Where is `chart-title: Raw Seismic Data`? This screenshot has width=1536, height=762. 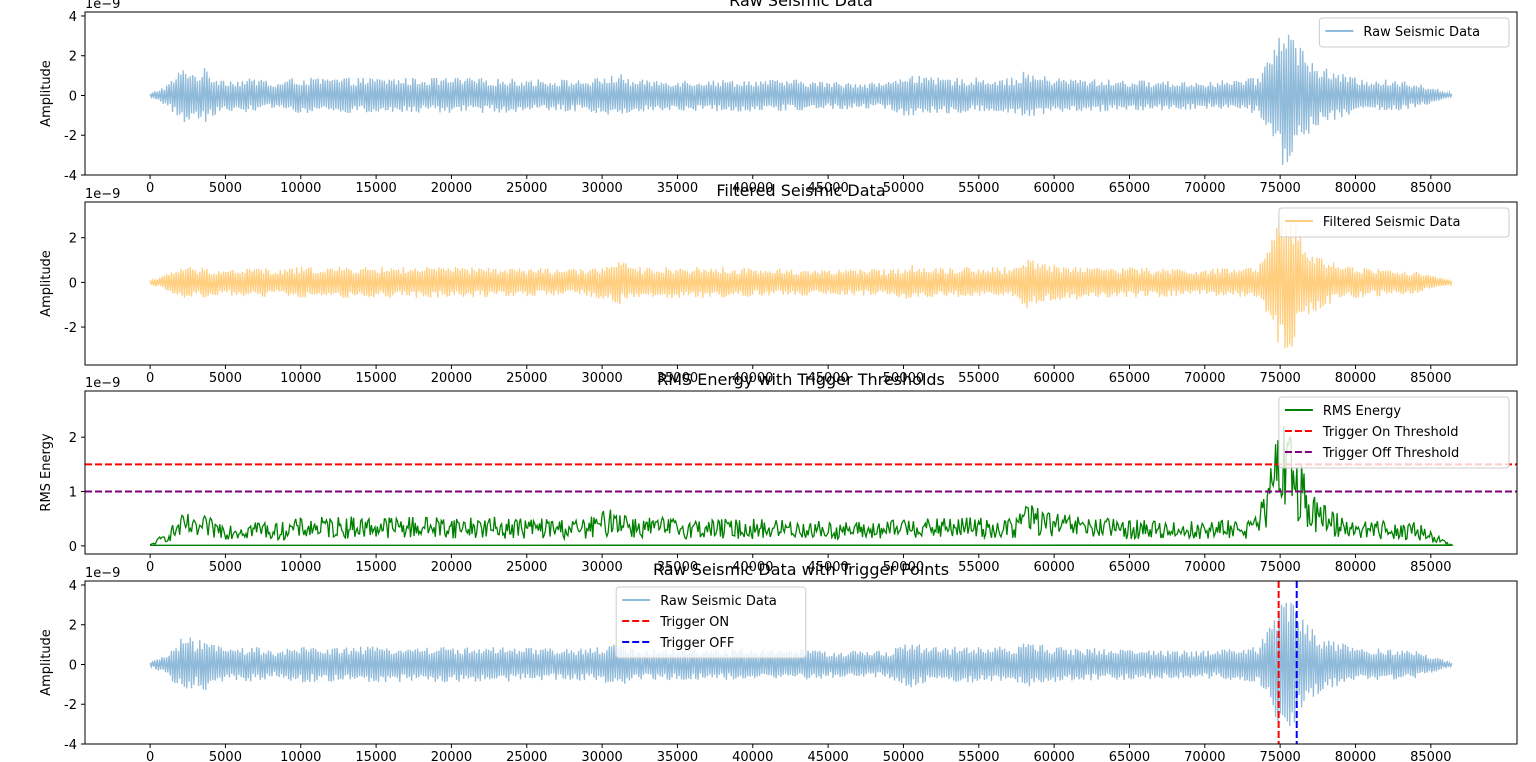
chart-title: Raw Seismic Data is located at coordinates (801, 5).